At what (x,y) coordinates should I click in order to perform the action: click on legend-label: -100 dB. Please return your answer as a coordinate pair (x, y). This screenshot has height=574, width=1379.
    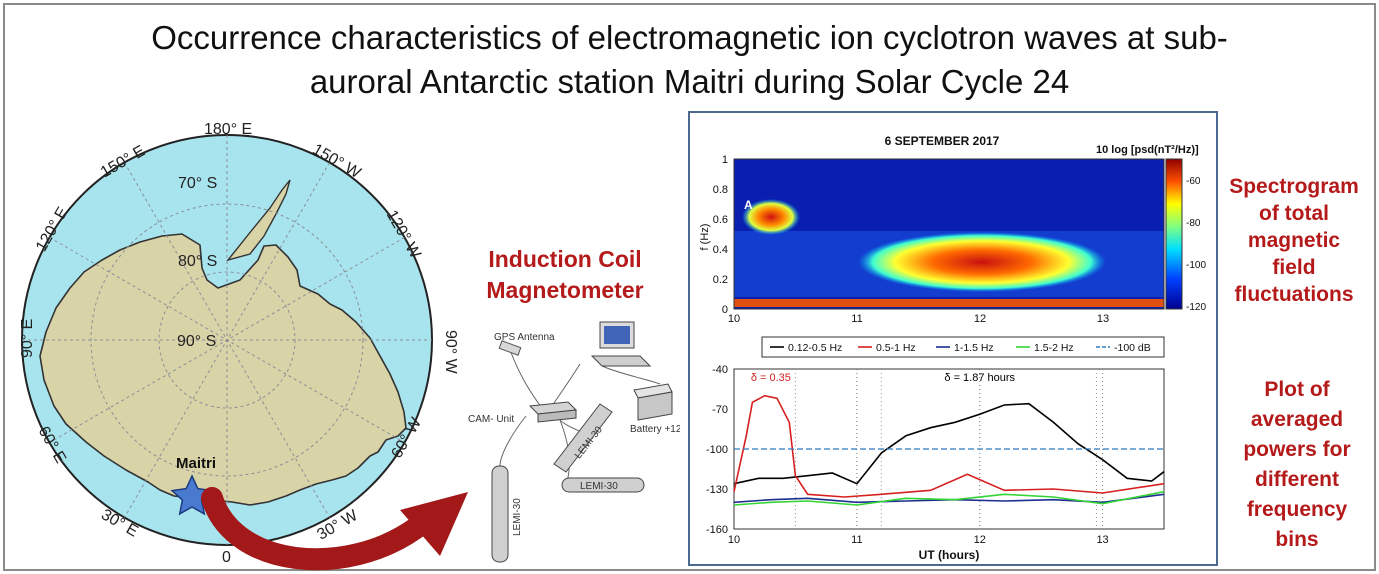
    Looking at the image, I should click on (1132, 348).